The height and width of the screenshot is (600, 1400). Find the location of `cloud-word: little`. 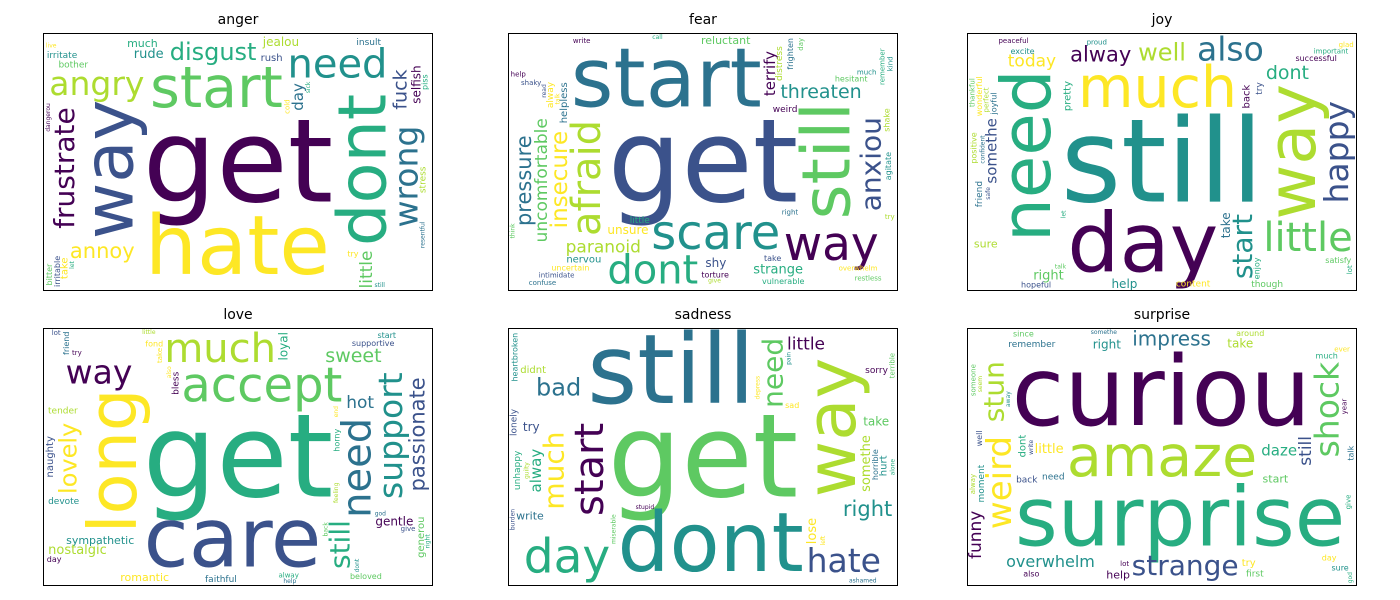

cloud-word: little is located at coordinates (367, 269).